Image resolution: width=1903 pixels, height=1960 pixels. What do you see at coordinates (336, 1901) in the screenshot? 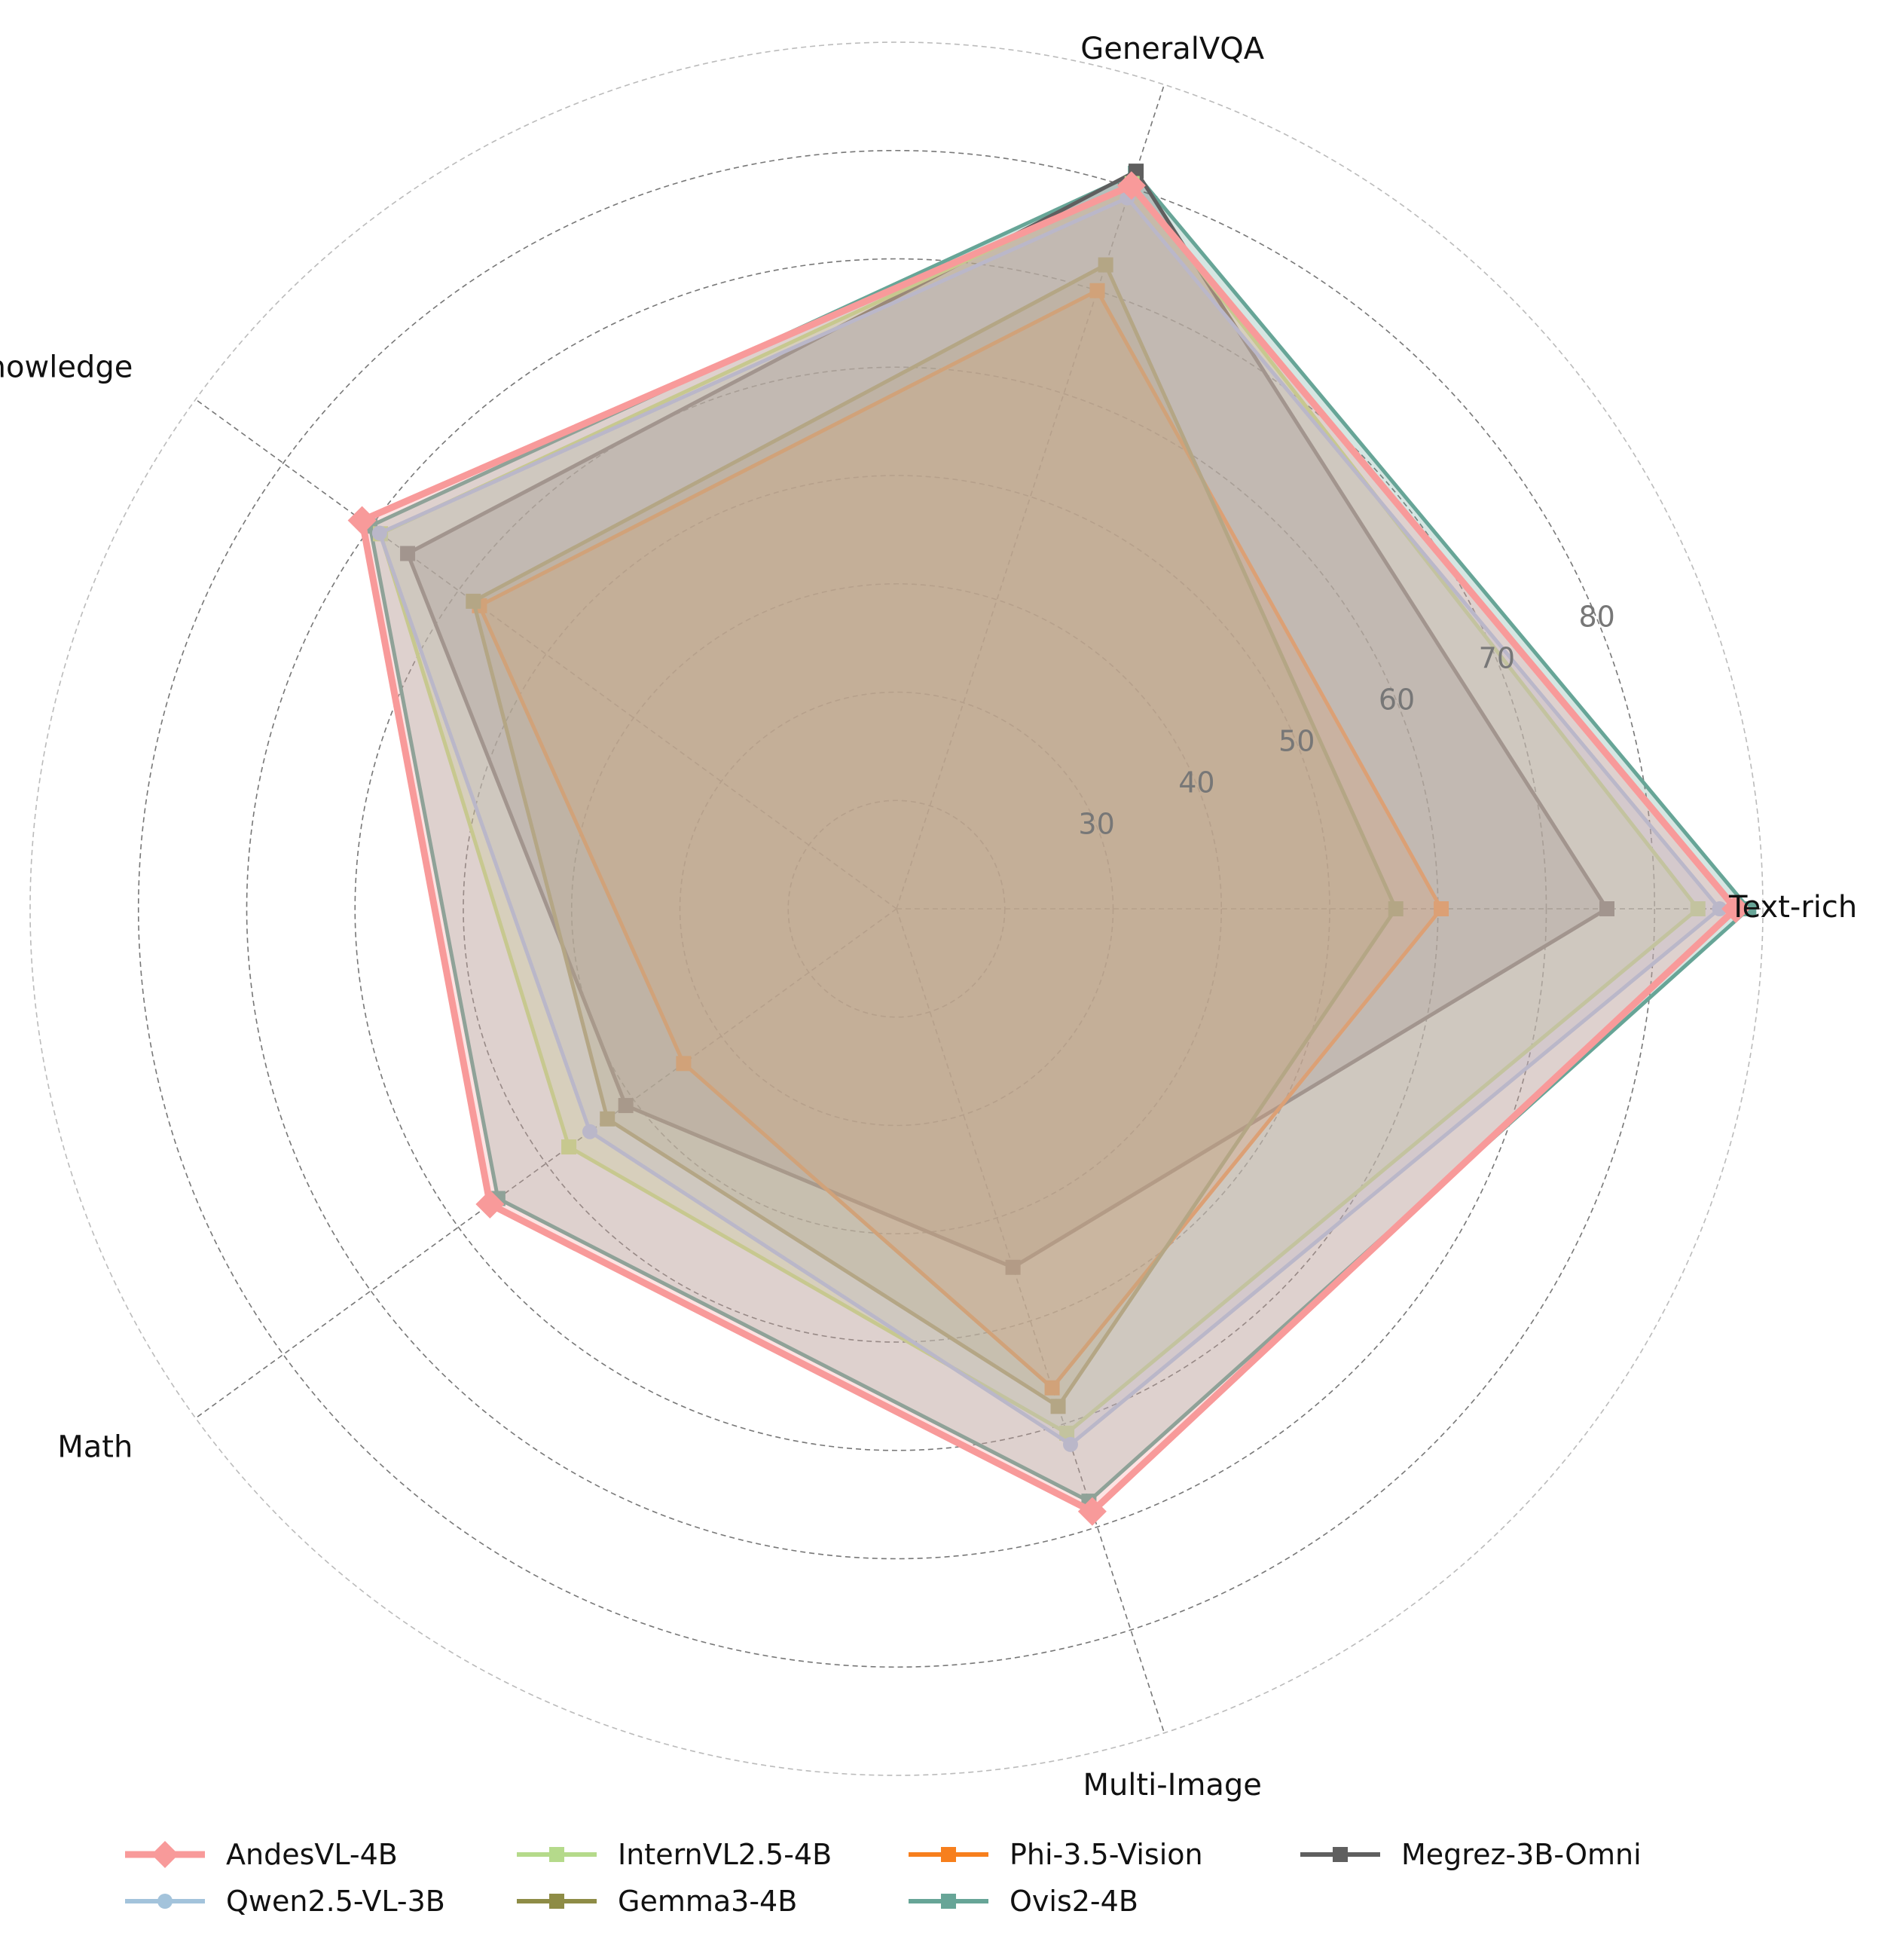
I see `legend-label: Qwen2.5-VL-3B` at bounding box center [336, 1901].